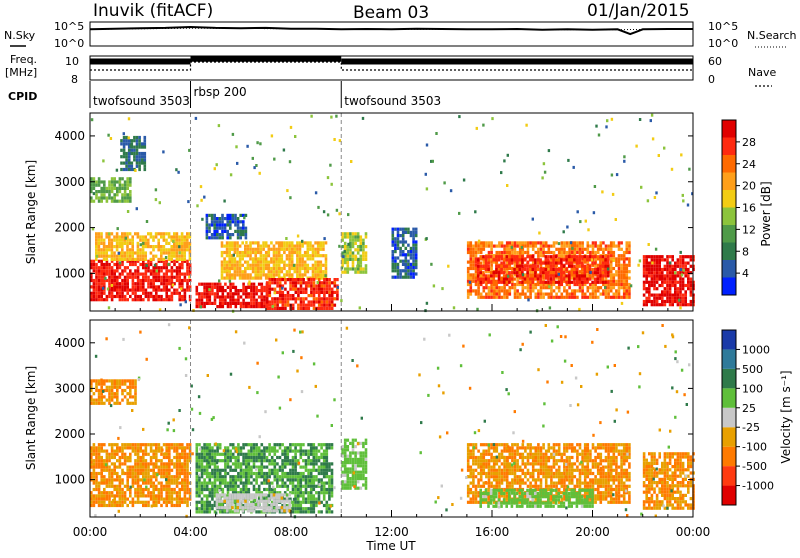 This screenshot has height=558, width=800. Describe the element at coordinates (69, 273) in the screenshot. I see `y-tick-label: 1000` at that location.